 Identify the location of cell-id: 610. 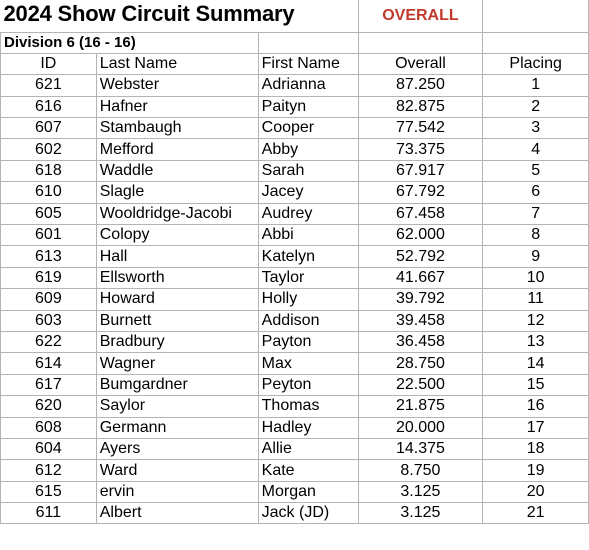
(48, 192).